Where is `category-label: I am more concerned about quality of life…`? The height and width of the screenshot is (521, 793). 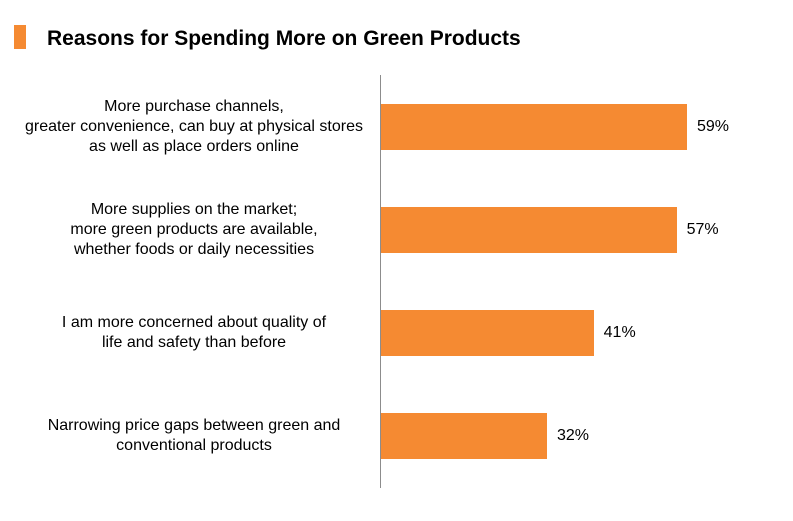 category-label: I am more concerned about quality of life… is located at coordinates (194, 332).